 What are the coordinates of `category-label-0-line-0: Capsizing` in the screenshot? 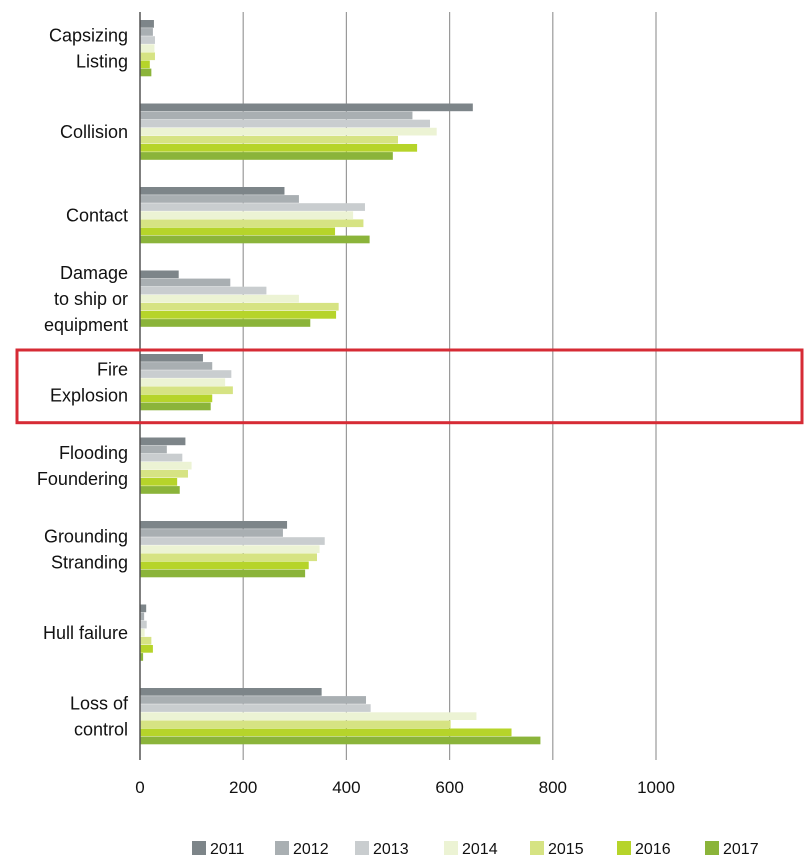 It's located at (88, 35).